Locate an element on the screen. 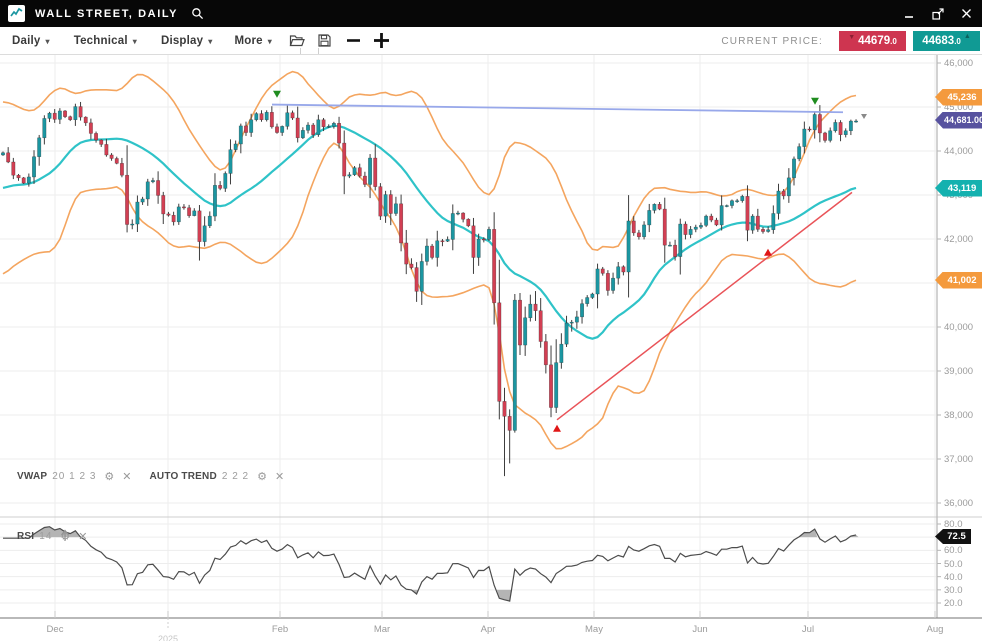 This screenshot has width=982, height=641. chart-title: WALL STREET, DAILY is located at coordinates (107, 13).